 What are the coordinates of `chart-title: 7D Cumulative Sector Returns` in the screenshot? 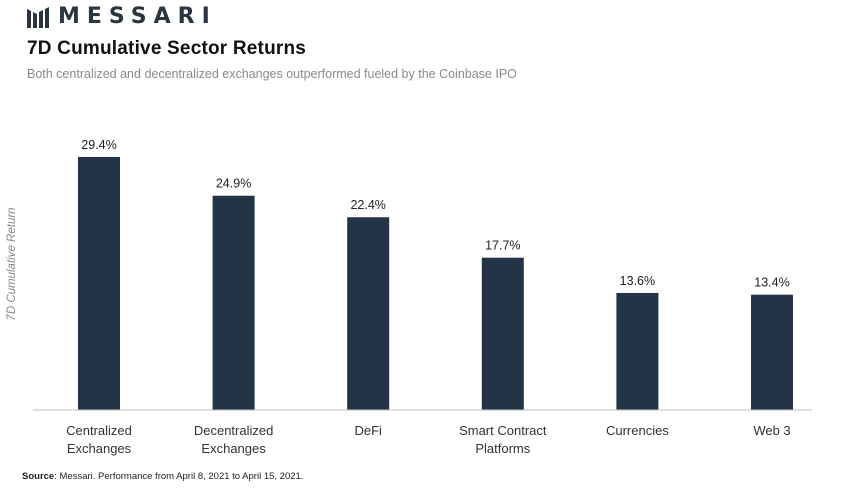 It's located at (167, 48).